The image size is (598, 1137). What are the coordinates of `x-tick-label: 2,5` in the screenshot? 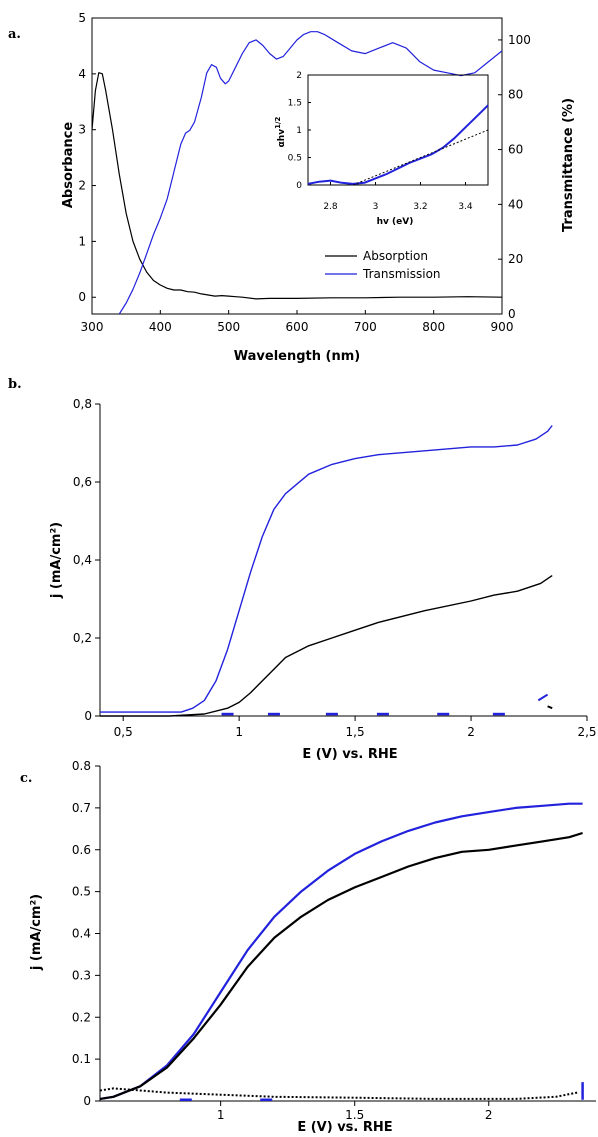 It's located at (586, 732).